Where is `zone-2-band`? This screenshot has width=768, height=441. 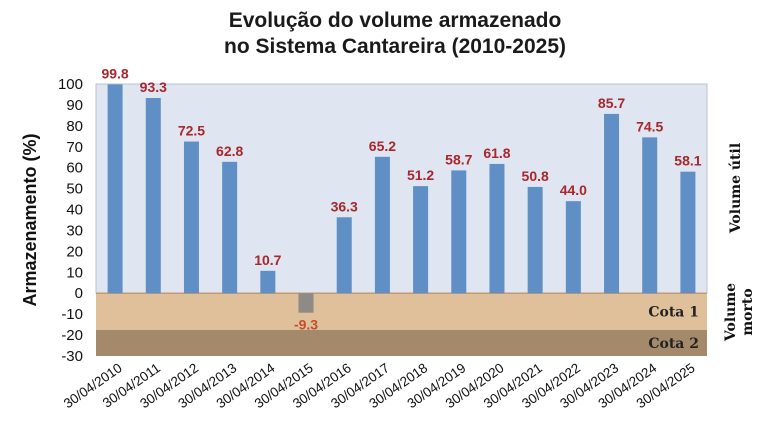 zone-2-band is located at coordinates (401, 342).